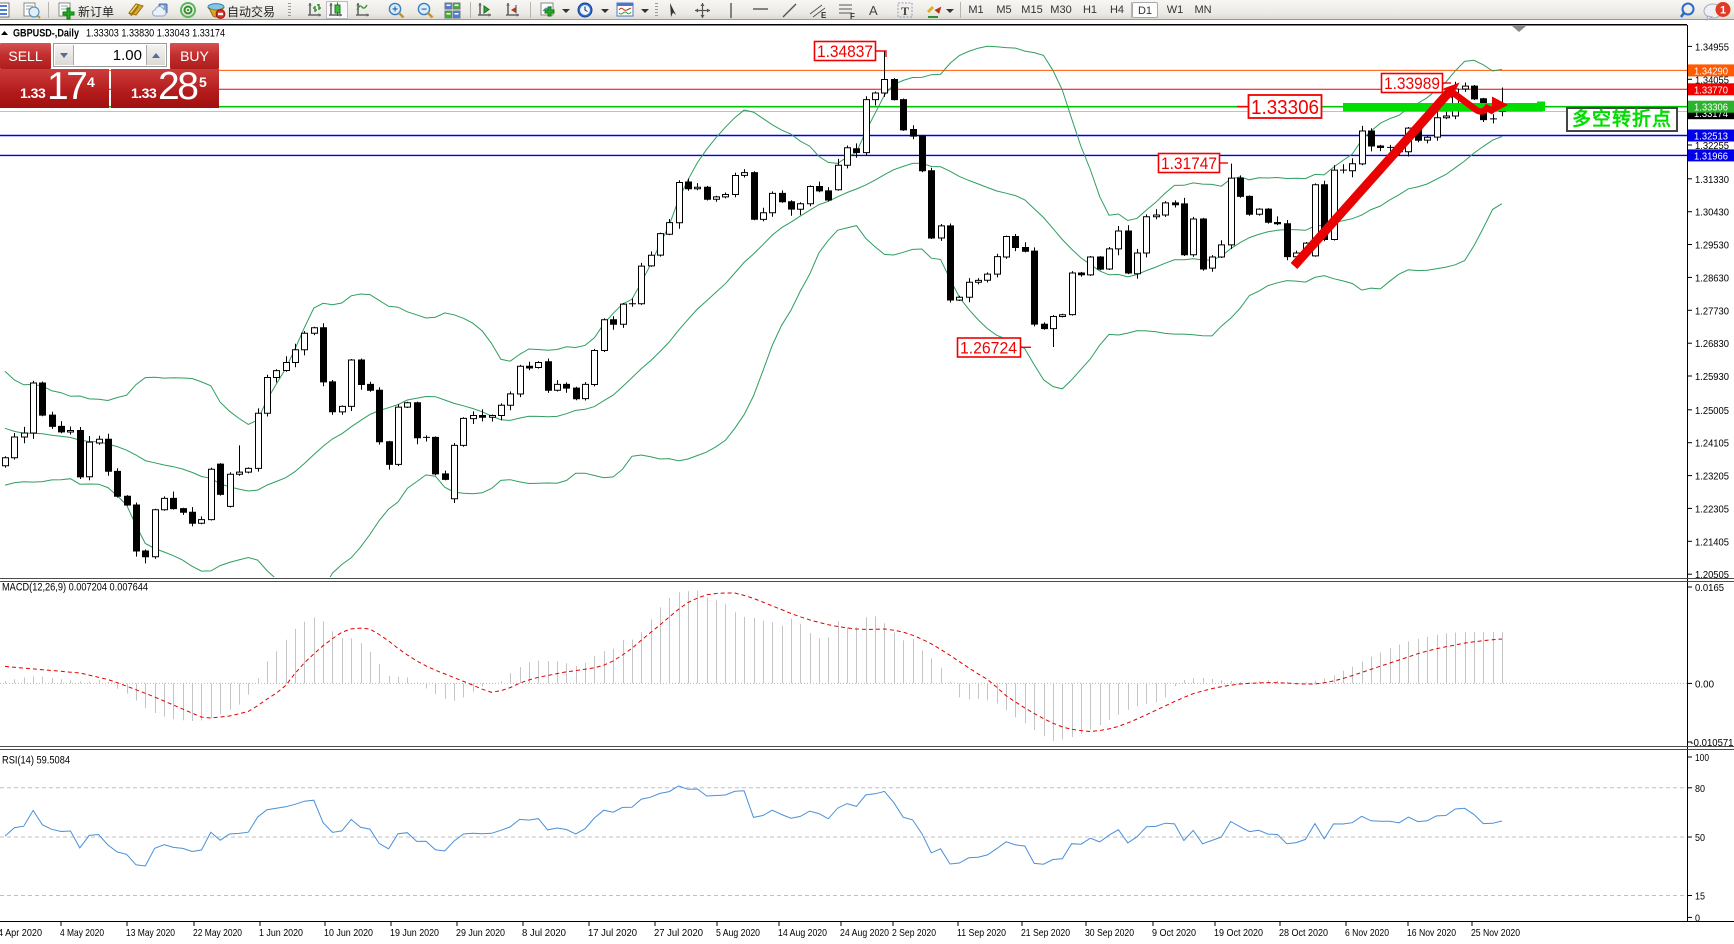 The width and height of the screenshot is (1734, 944). I want to click on svg-text: 1.33306, so click(1711, 108).